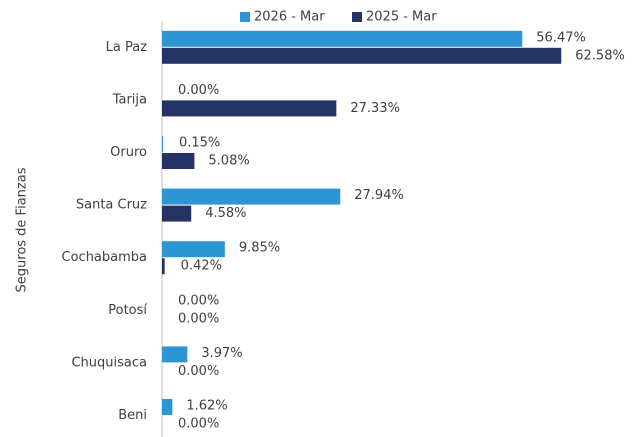  I want to click on legend-label: 2025 - Mar, so click(401, 17).